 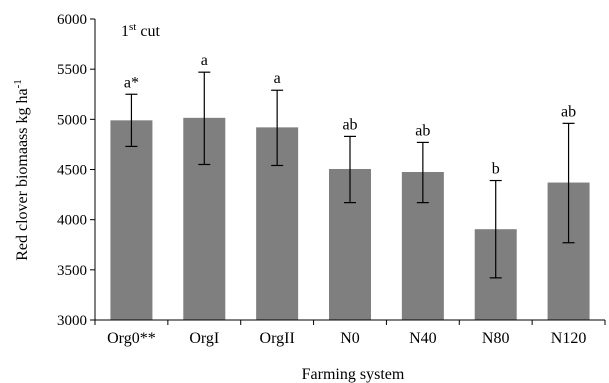 I want to click on panel-label-main: 1, so click(x=125, y=31).